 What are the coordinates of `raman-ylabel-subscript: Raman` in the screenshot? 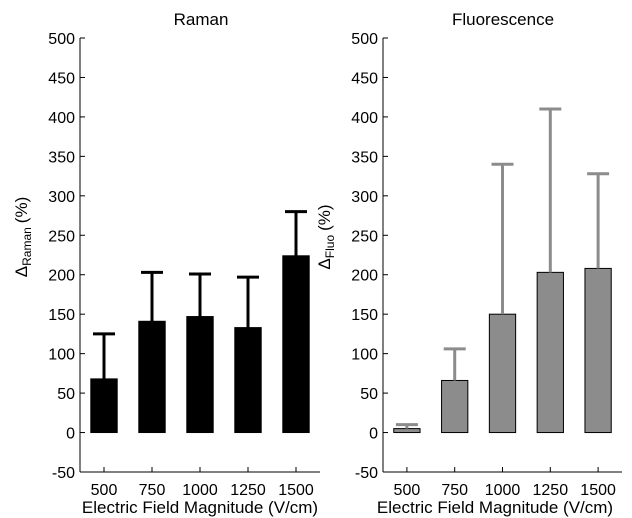 It's located at (27, 246).